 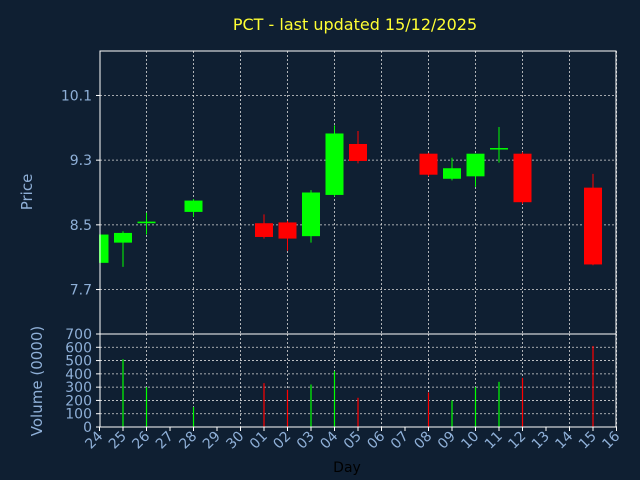 What do you see at coordinates (87, 428) in the screenshot?
I see `volume-tick-label: 0` at bounding box center [87, 428].